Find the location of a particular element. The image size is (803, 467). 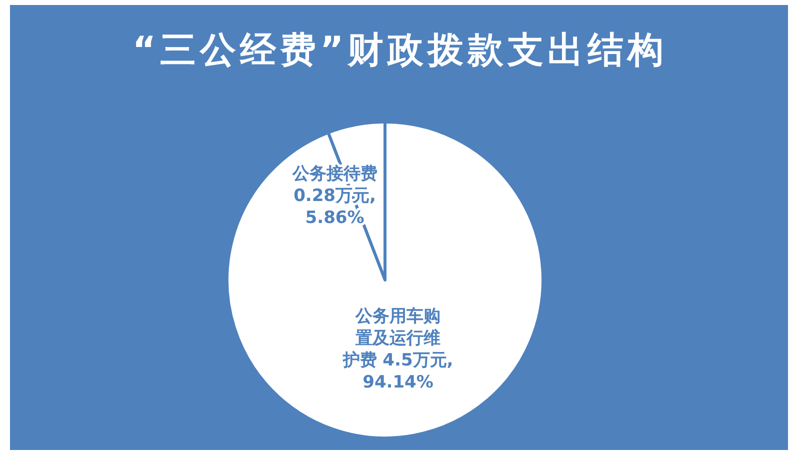

slice-label: 公务用车购置及运行维护费 4.5万元, 94.14% is located at coordinates (398, 349).